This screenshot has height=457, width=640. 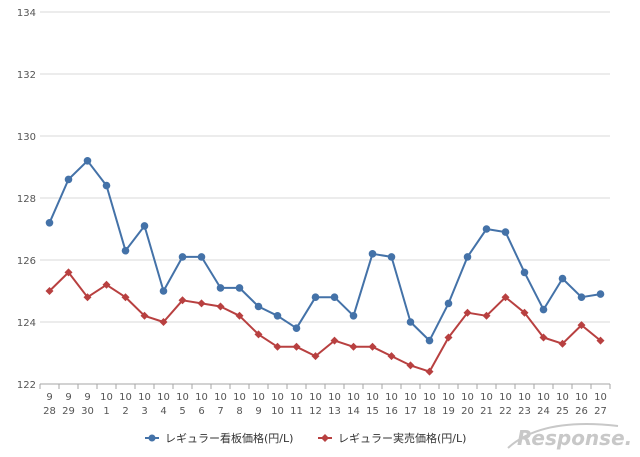 What do you see at coordinates (163, 411) in the screenshot?
I see `x-tick-day-6: 4` at bounding box center [163, 411].